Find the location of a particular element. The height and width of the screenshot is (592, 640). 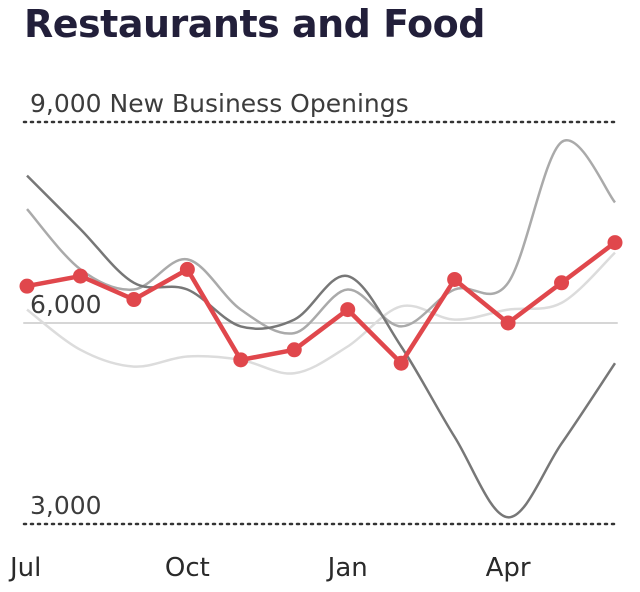

chart-title: Restaurants and Food is located at coordinates (254, 24).